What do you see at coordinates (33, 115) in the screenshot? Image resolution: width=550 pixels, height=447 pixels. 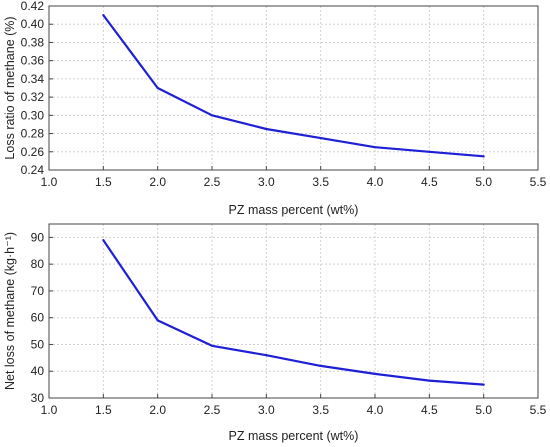 I see `y-tick-label: 0.30` at bounding box center [33, 115].